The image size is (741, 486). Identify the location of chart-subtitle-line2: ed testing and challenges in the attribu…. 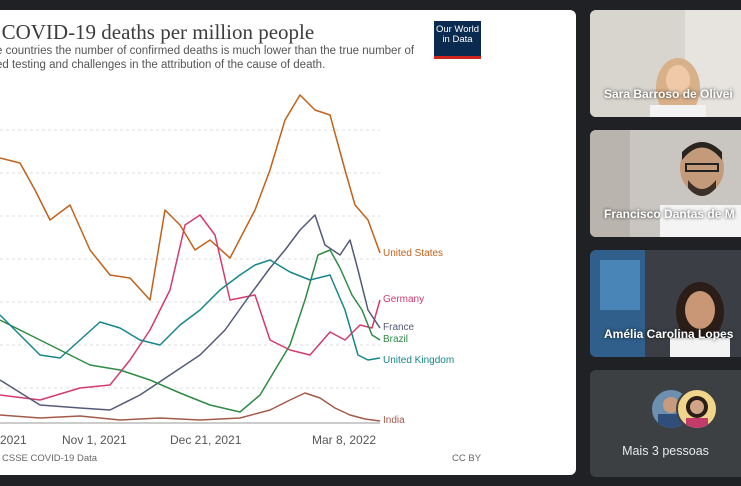
(163, 65).